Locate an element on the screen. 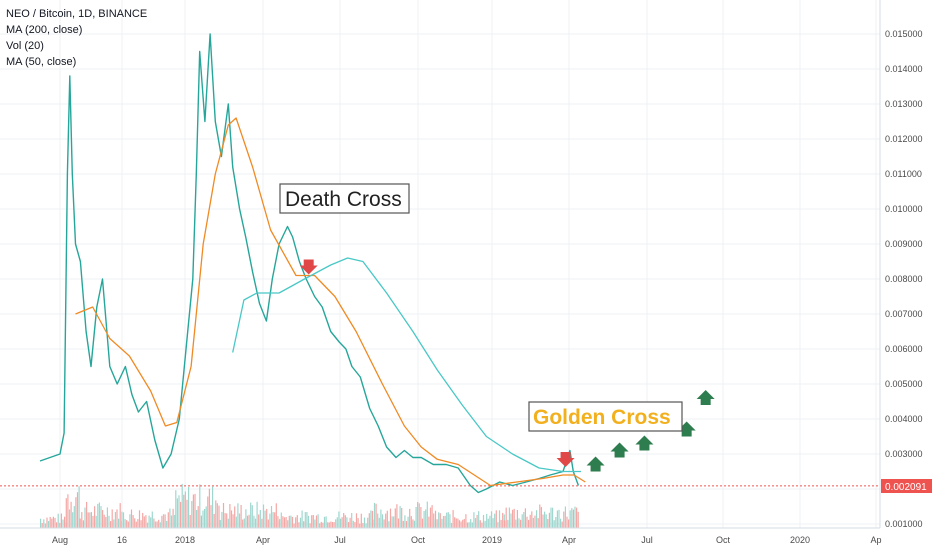 The width and height of the screenshot is (932, 550). legend-ma50: MA (50, close) is located at coordinates (41, 62).